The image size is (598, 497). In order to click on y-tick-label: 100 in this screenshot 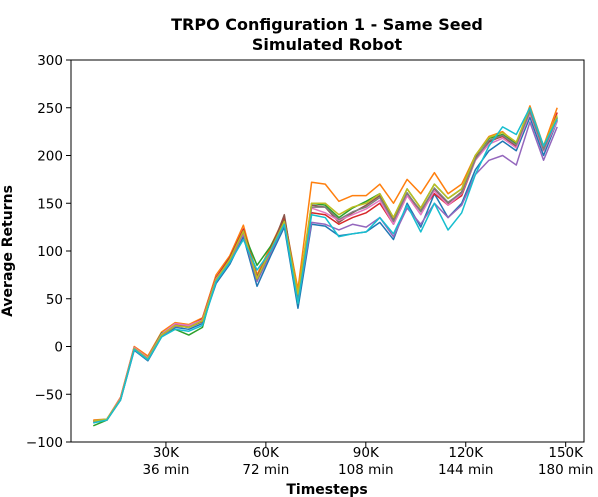, I will do `click(50, 252)`.